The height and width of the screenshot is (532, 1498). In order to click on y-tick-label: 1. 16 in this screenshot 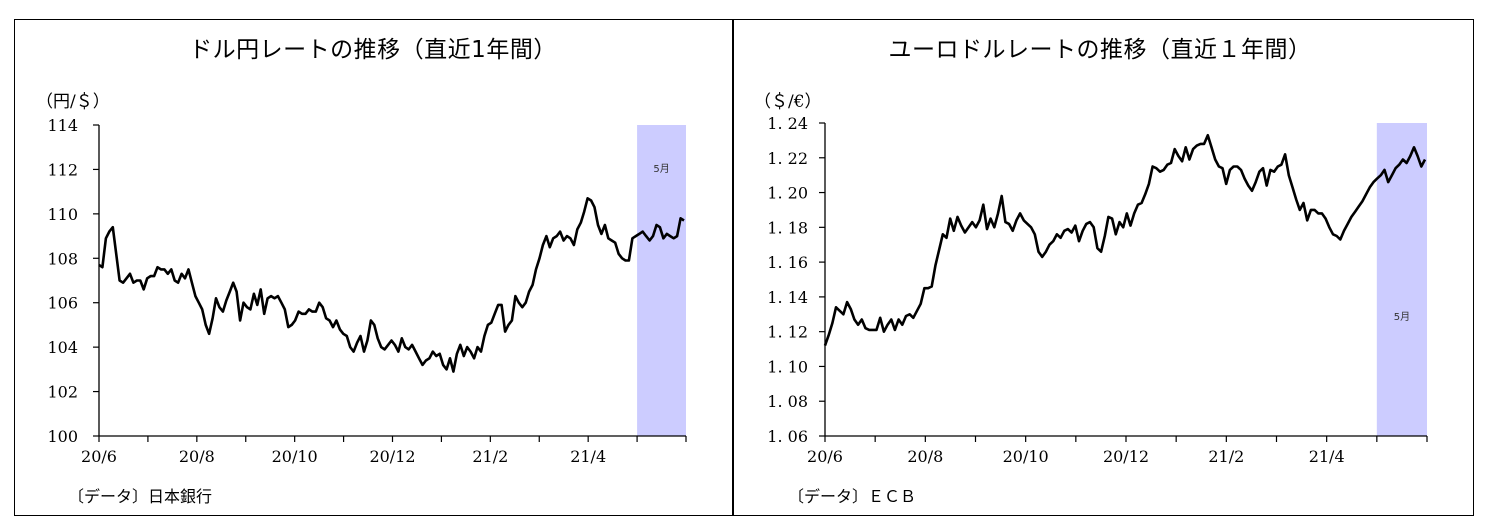, I will do `click(787, 262)`.